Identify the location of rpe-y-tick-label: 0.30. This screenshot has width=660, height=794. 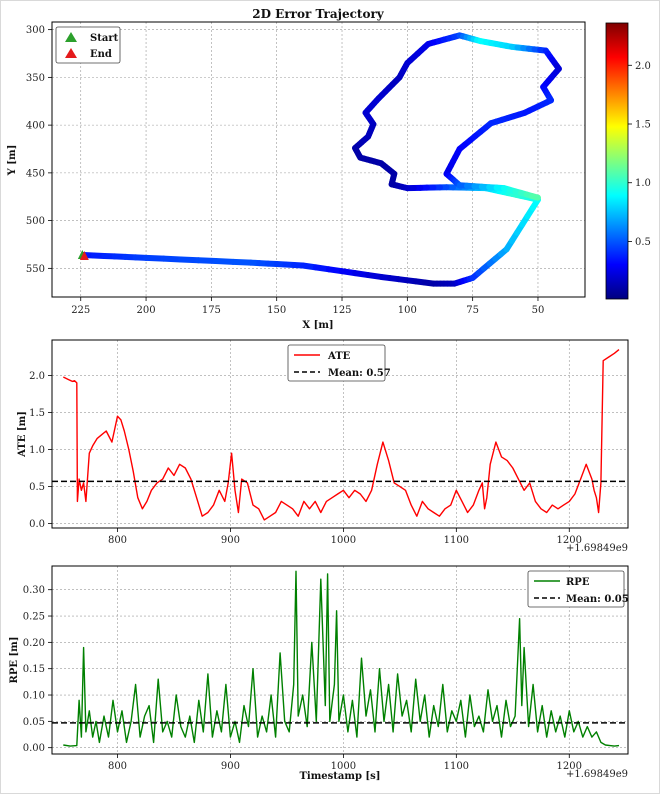
(34, 590).